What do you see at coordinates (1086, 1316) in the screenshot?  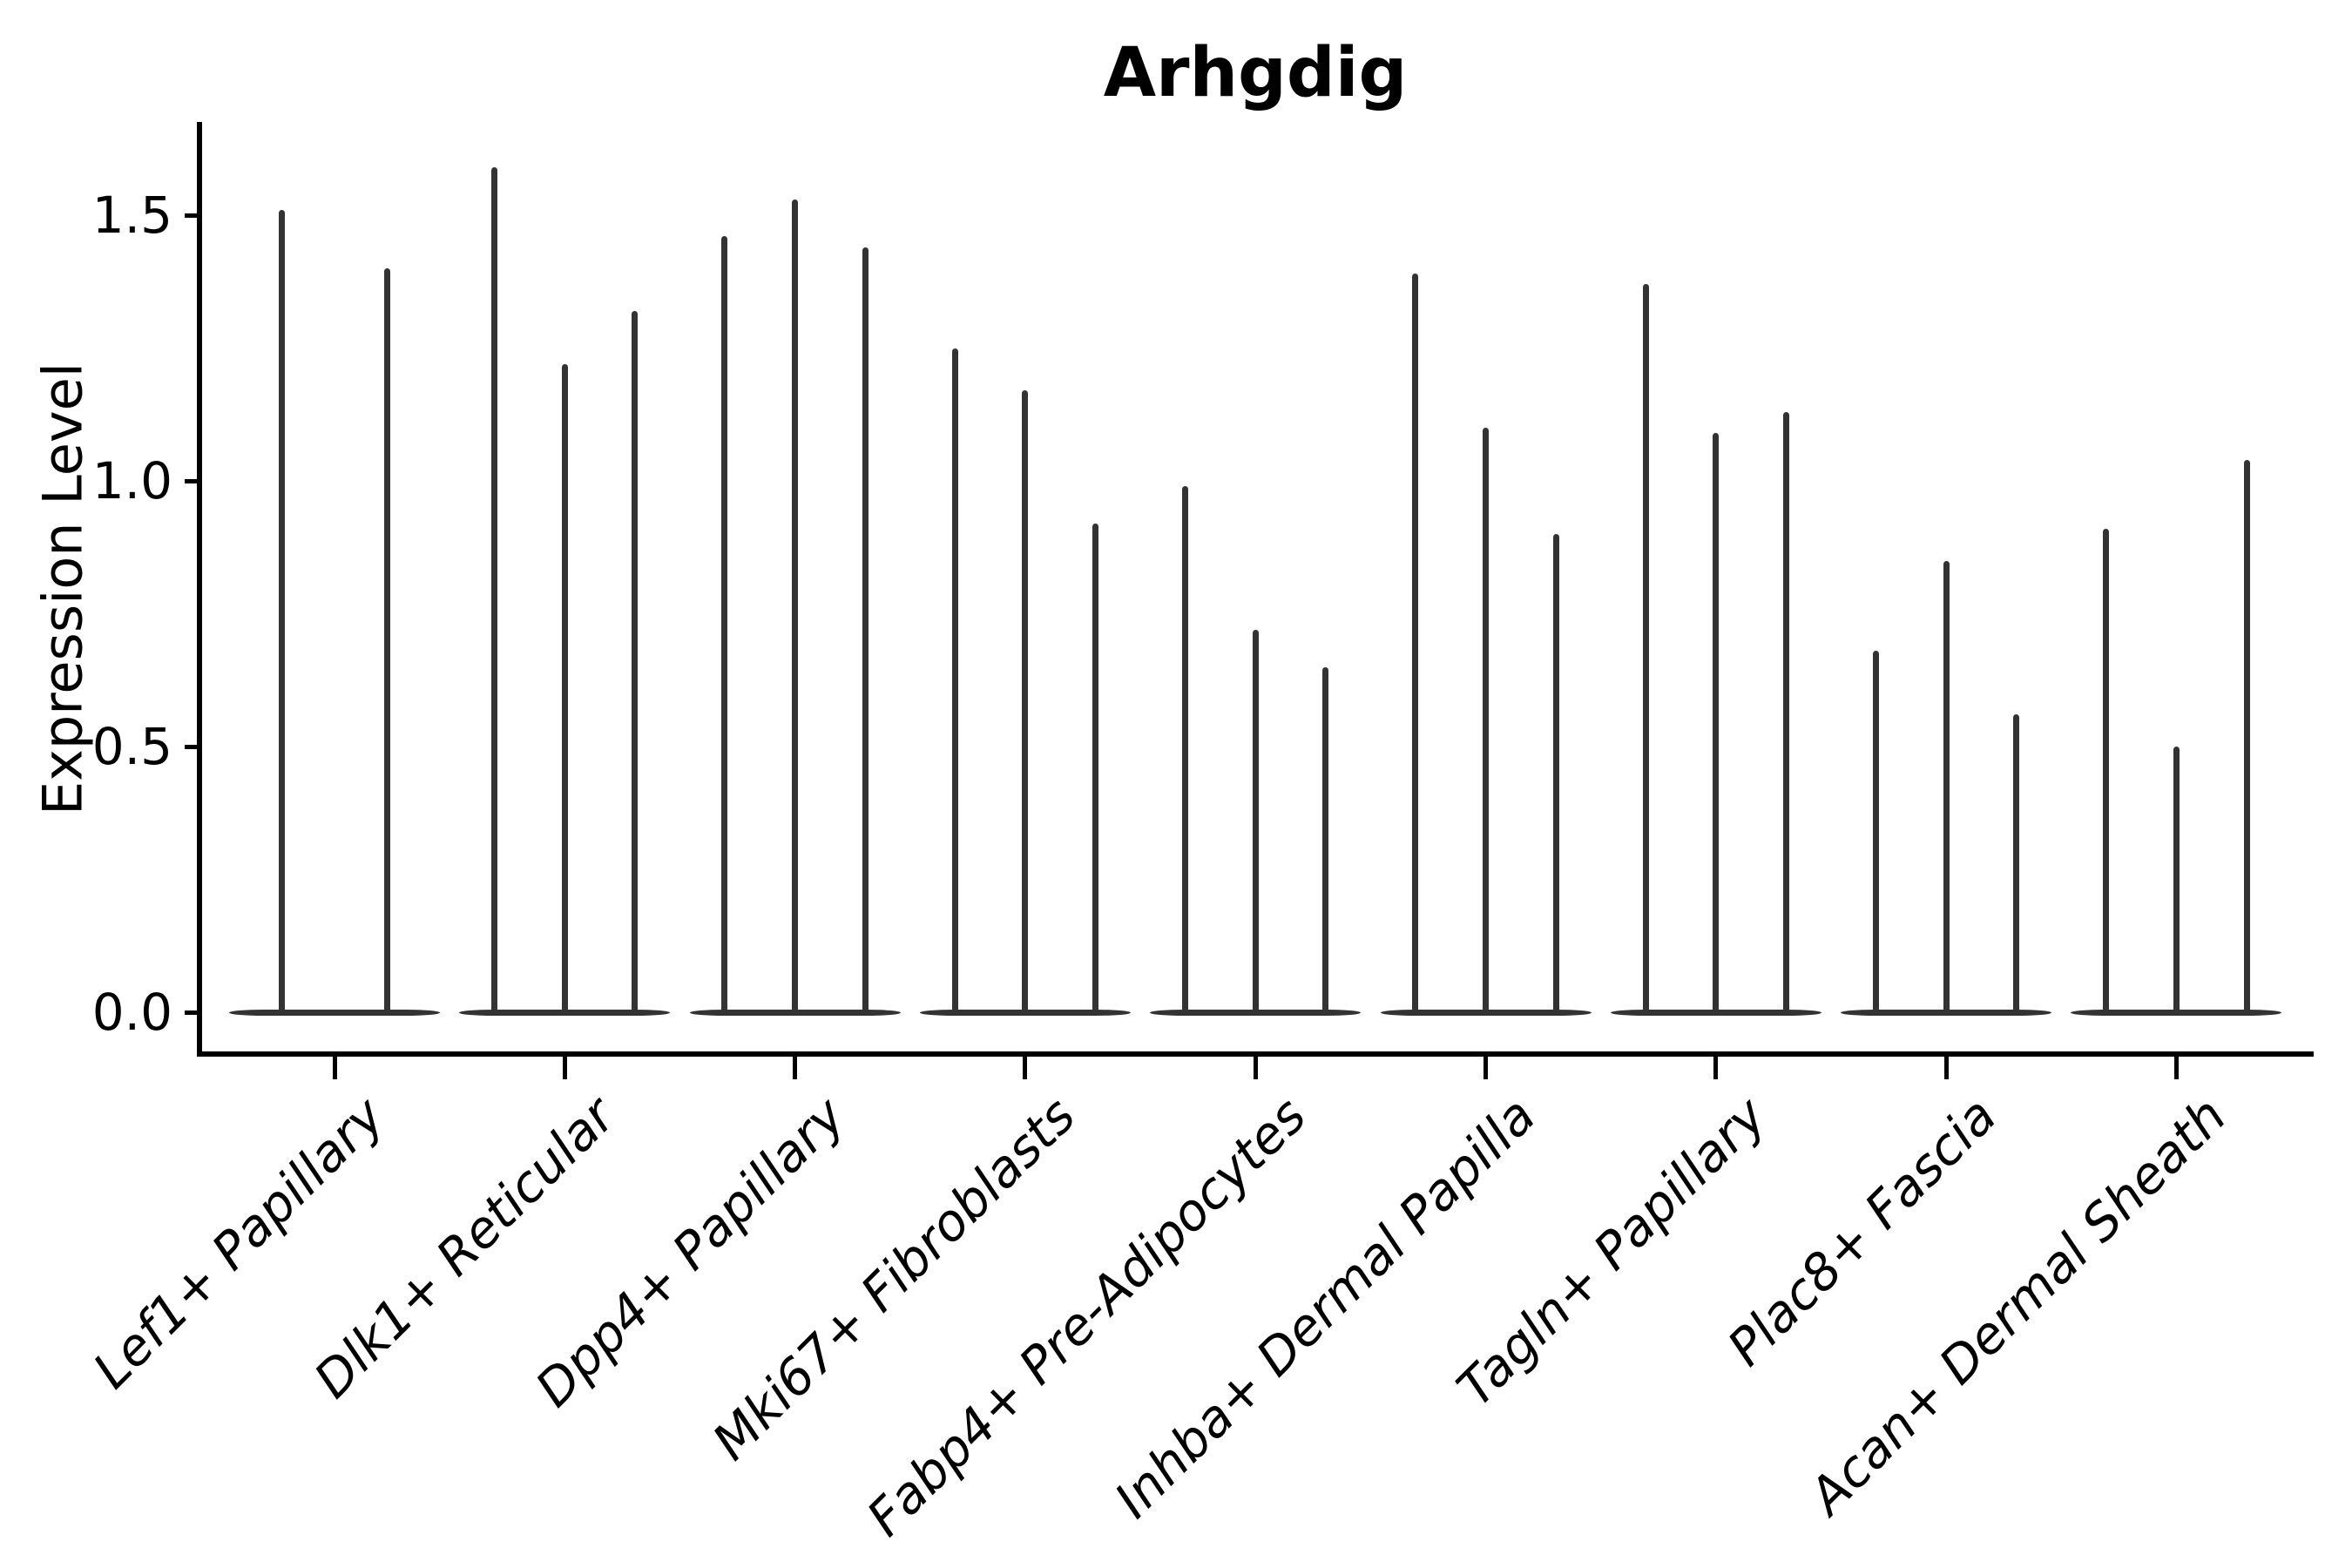 I see `x-tick-label: Fabp4+ Pre-Adipocytes` at bounding box center [1086, 1316].